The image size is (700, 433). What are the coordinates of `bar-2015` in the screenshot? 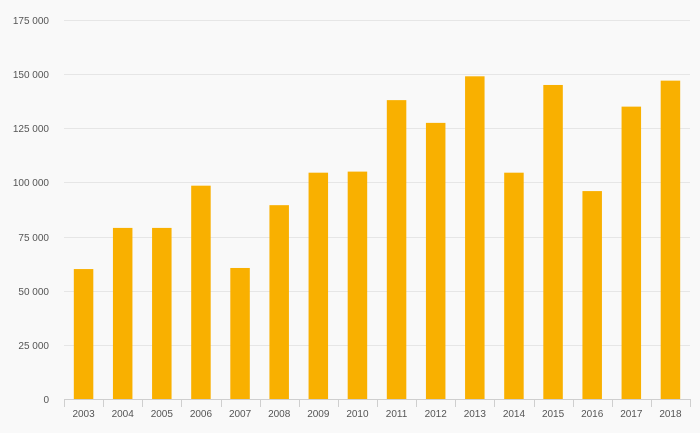 It's located at (553, 241).